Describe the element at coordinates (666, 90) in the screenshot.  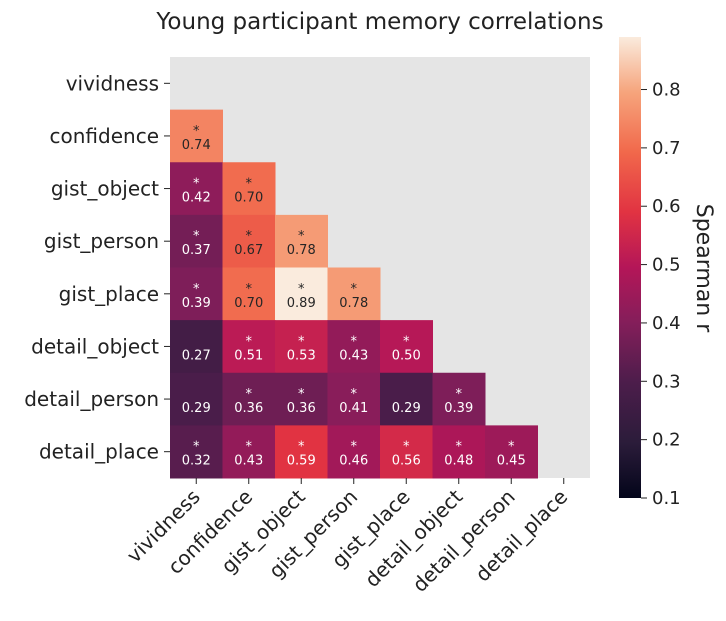
I see `colorbar-tick-label: 0.8` at that location.